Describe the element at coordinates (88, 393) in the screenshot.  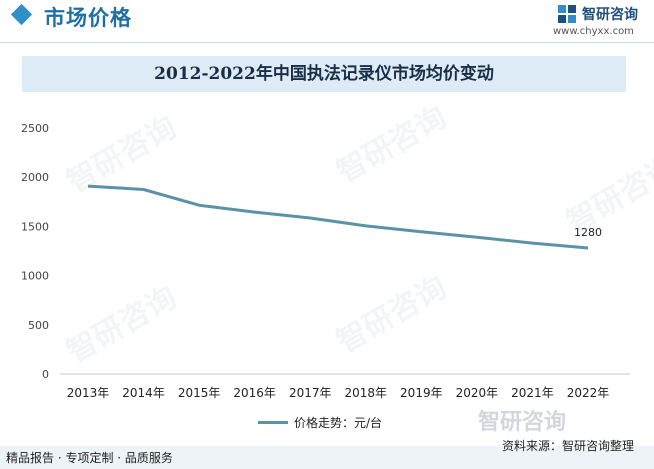
I see `x-tick-label: 2013年` at that location.